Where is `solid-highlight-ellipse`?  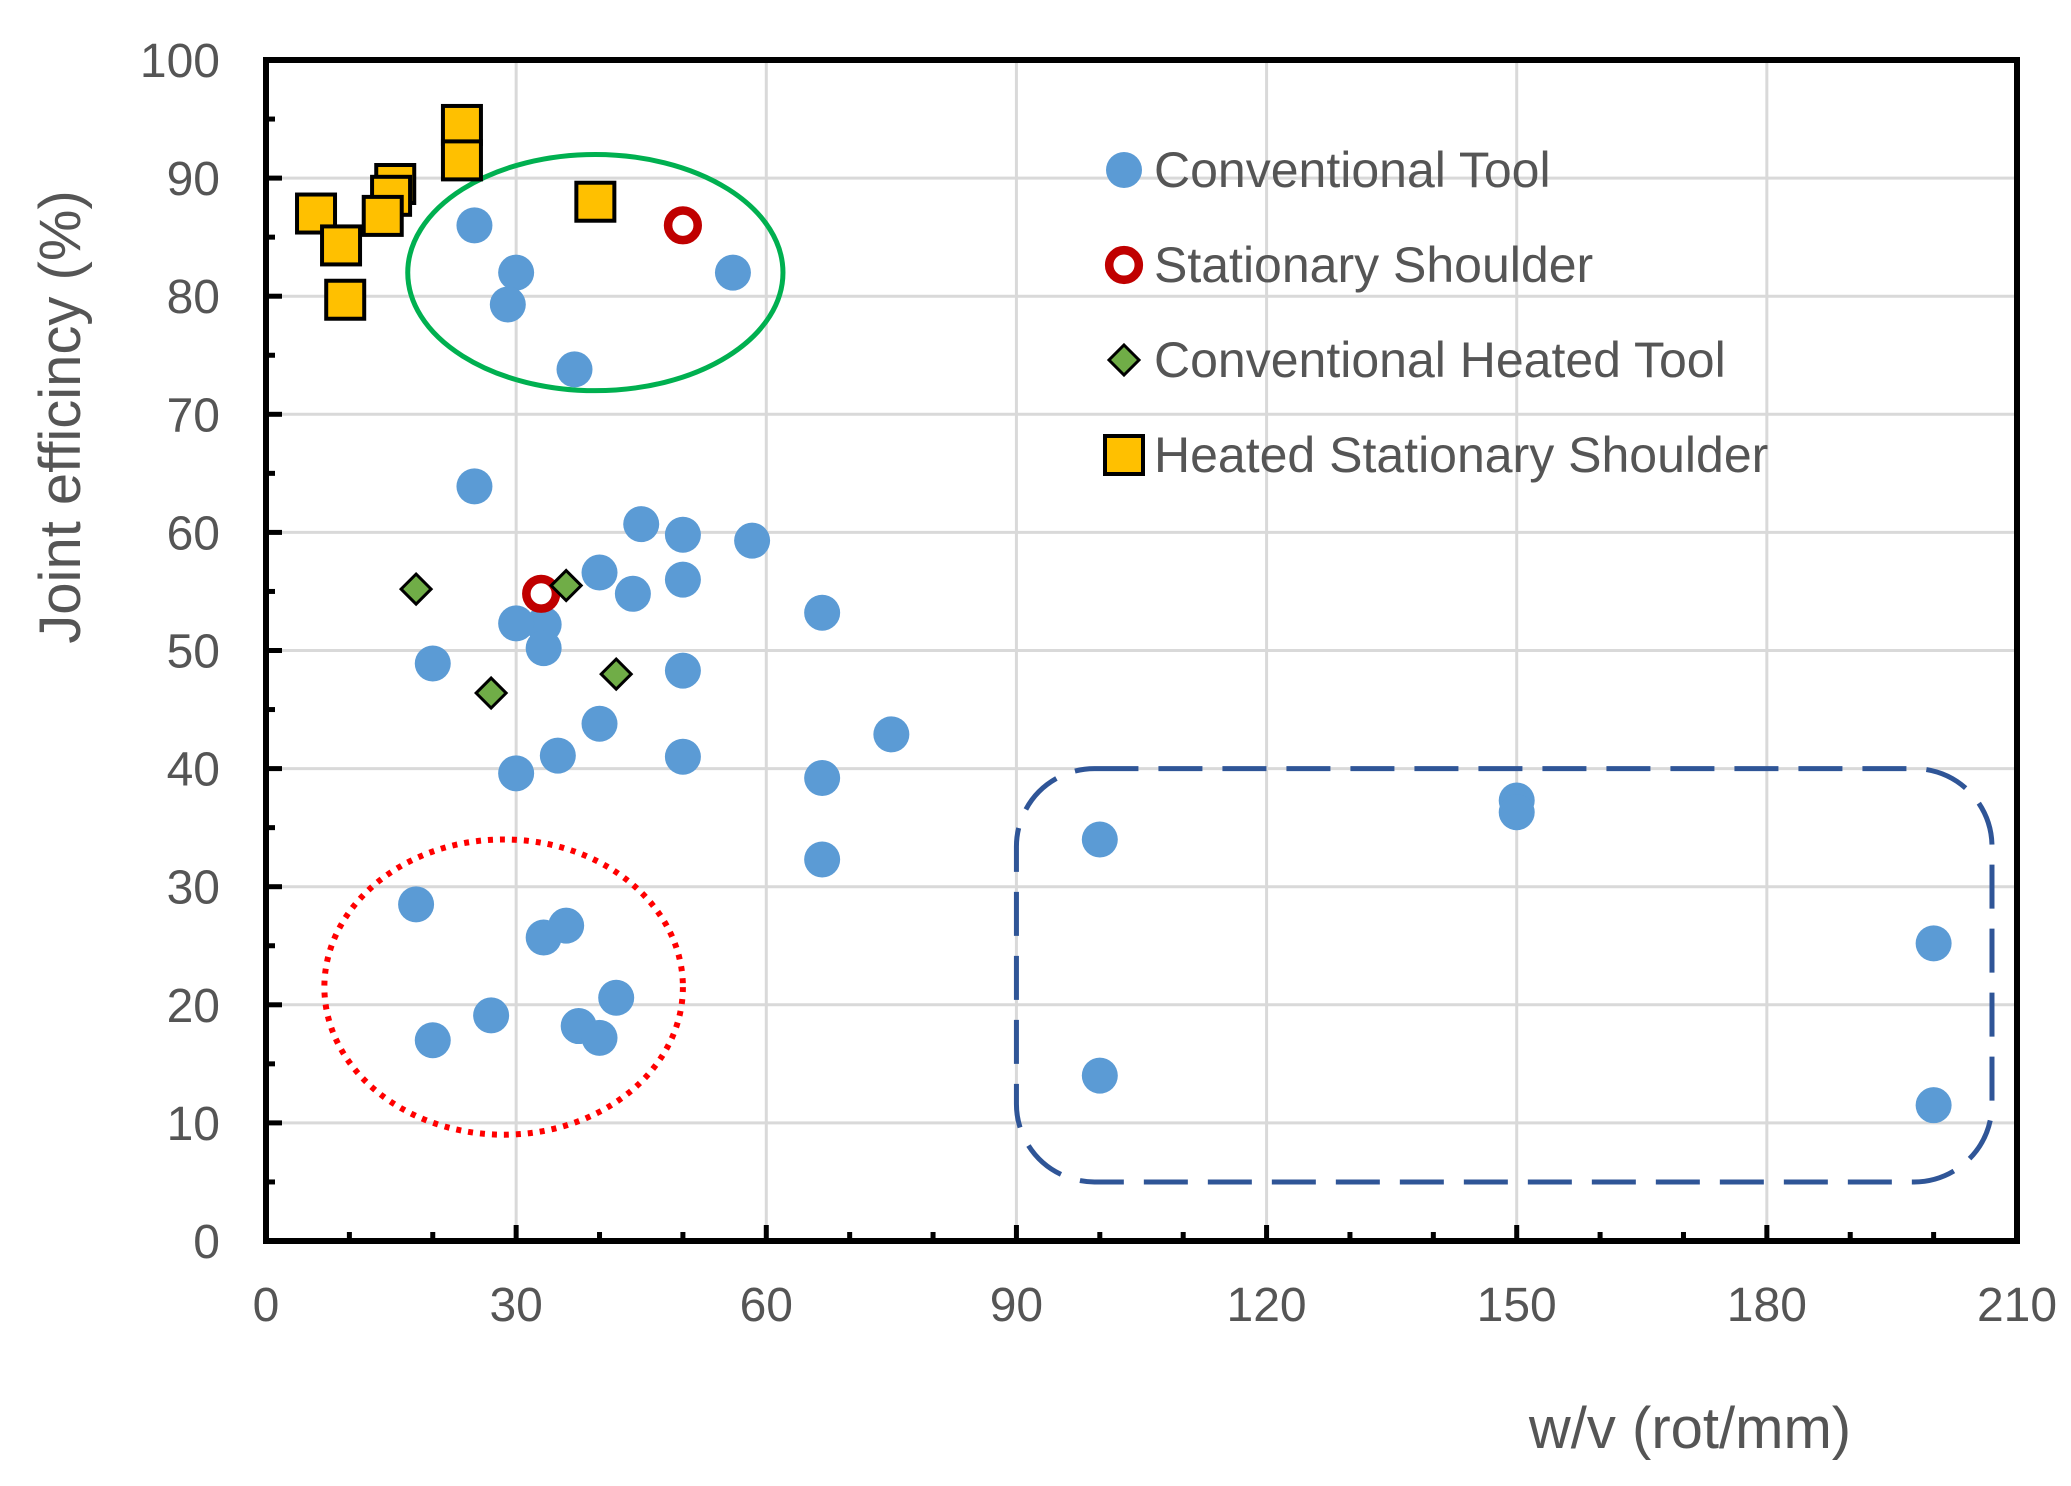
solid-highlight-ellipse is located at coordinates (595, 272).